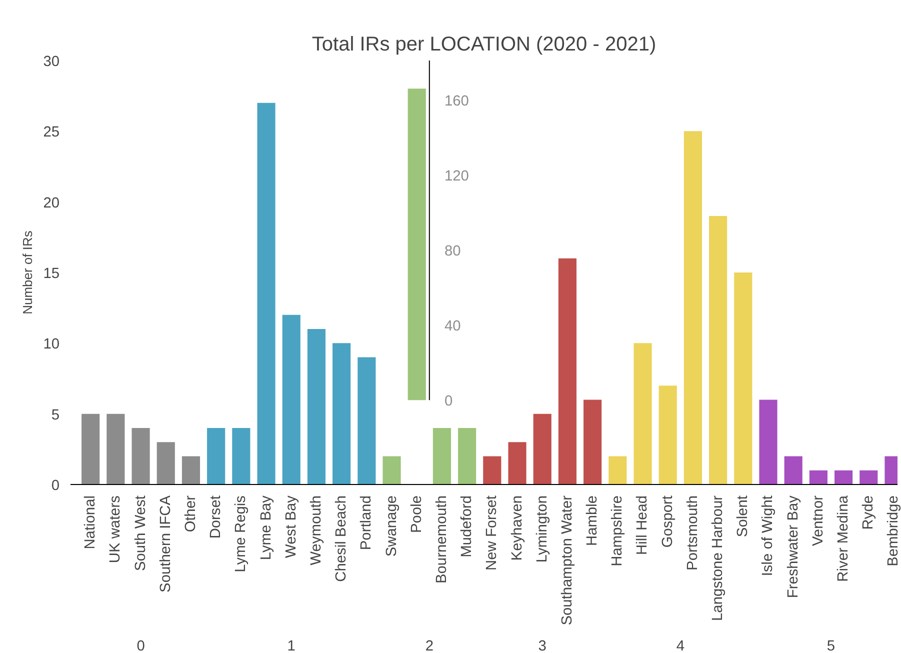  What do you see at coordinates (392, 526) in the screenshot?
I see `x-tick-label: Swanage` at bounding box center [392, 526].